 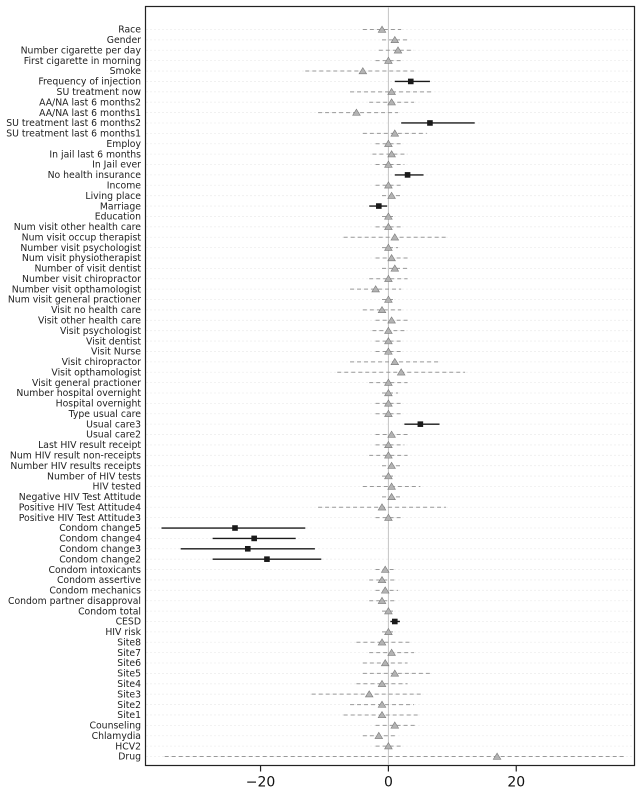 What do you see at coordinates (95, 570) in the screenshot?
I see `row-label: Condom intoxicants` at bounding box center [95, 570].